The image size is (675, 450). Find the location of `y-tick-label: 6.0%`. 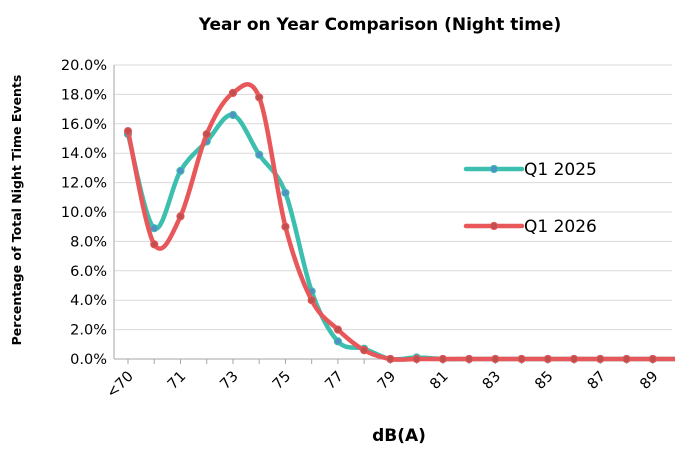

y-tick-label: 6.0% is located at coordinates (88, 272).